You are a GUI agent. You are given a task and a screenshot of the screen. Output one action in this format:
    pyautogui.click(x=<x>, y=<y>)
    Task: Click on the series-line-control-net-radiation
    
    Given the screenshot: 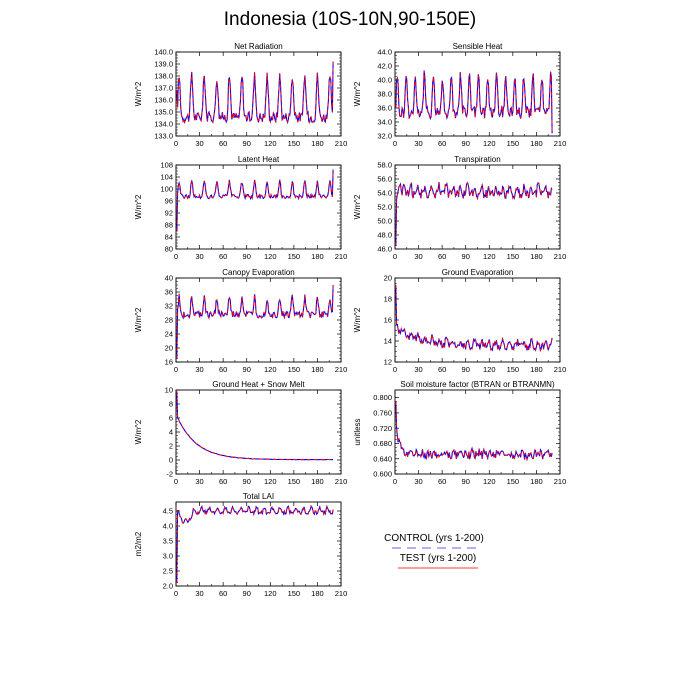 What is the action you would take?
    pyautogui.click(x=255, y=93)
    